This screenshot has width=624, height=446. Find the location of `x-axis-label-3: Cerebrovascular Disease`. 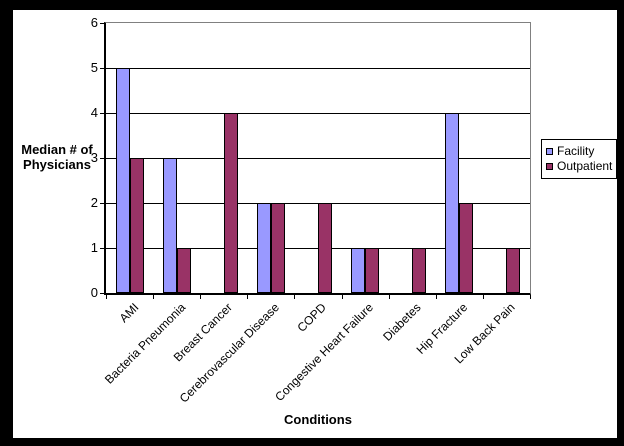

x-axis-label-3: Cerebrovascular Disease is located at coordinates (230, 353).